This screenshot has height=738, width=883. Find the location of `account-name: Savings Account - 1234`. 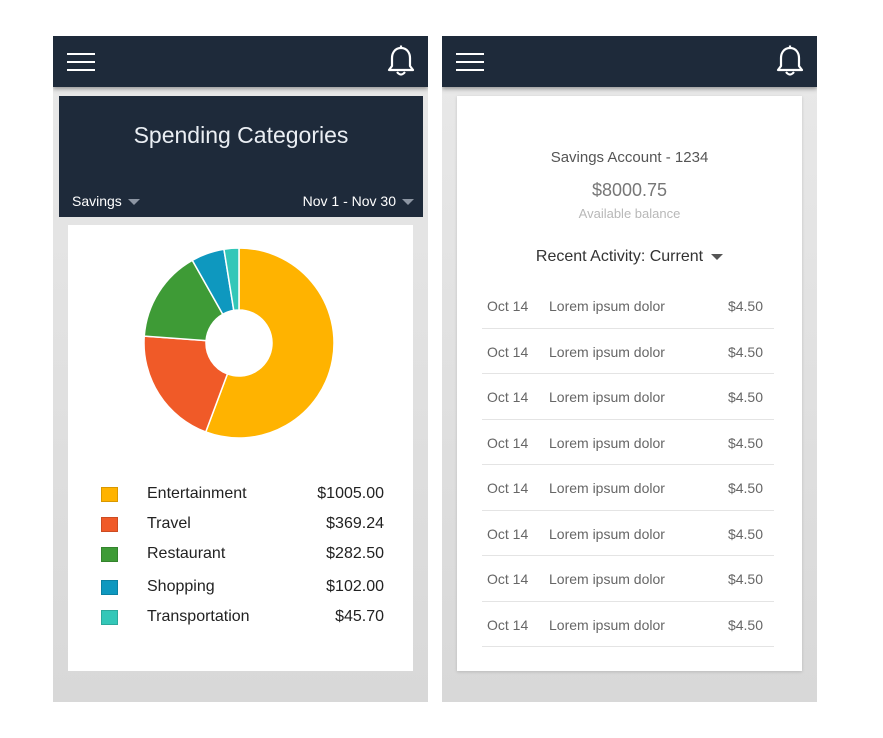

account-name: Savings Account - 1234 is located at coordinates (629, 157).